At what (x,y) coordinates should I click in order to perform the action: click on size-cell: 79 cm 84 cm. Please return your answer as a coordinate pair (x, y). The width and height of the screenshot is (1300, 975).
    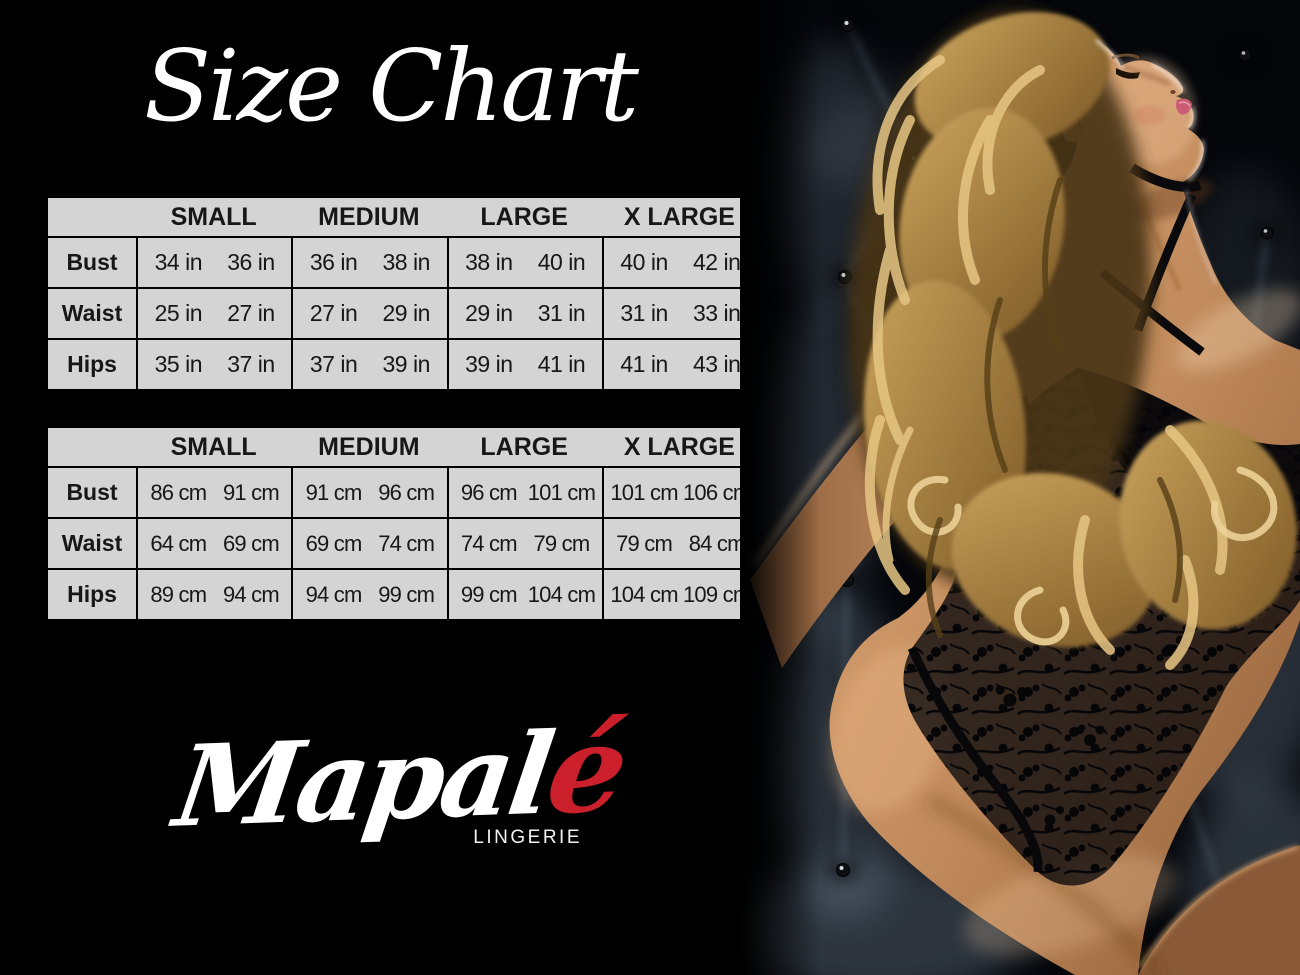
    Looking at the image, I should click on (679, 543).